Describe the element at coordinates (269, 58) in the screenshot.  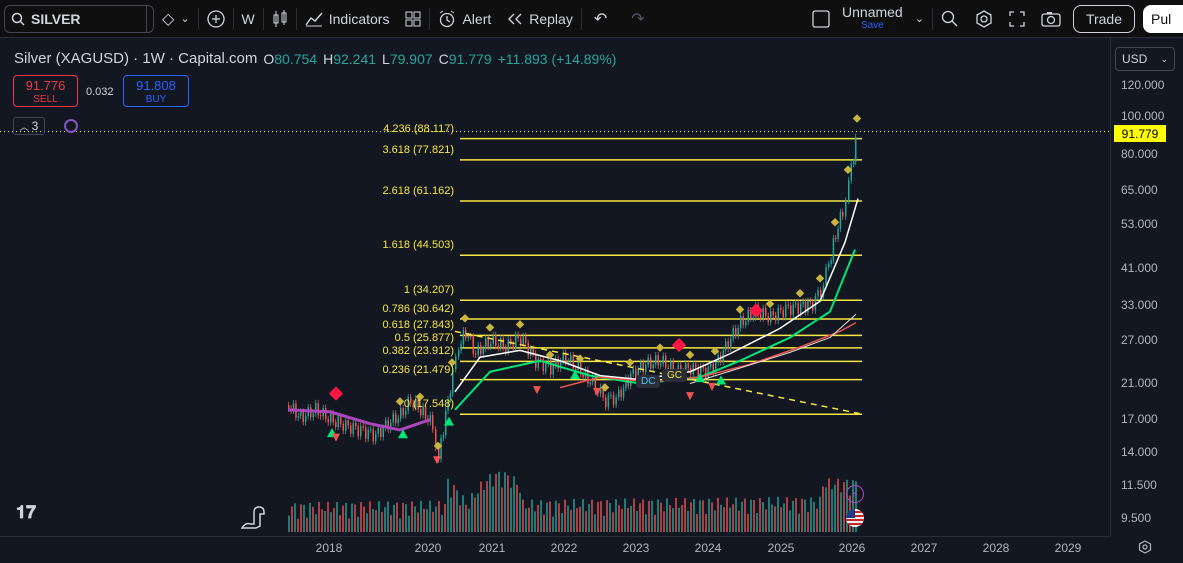
I see `open-key: O` at that location.